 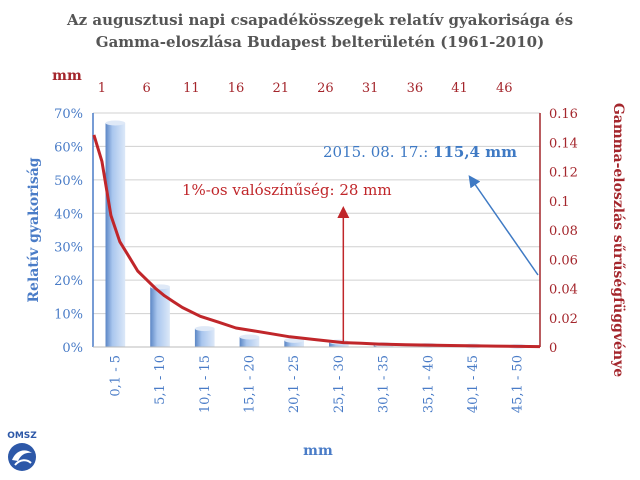 What do you see at coordinates (475, 152) in the screenshot?
I see `event-value: 115,4 mm` at bounding box center [475, 152].